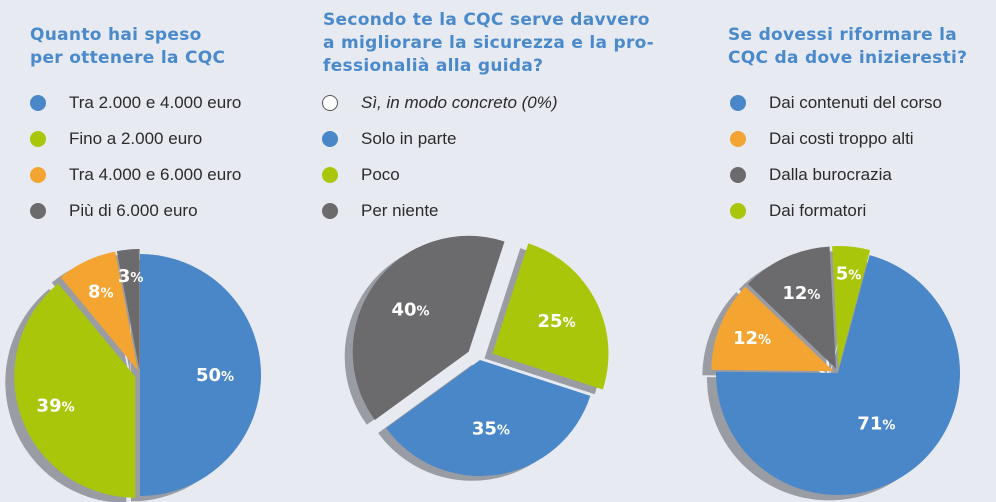 This screenshot has height=502, width=996. Describe the element at coordinates (772, 329) in the screenshot. I see `pie-slice-costi` at that location.